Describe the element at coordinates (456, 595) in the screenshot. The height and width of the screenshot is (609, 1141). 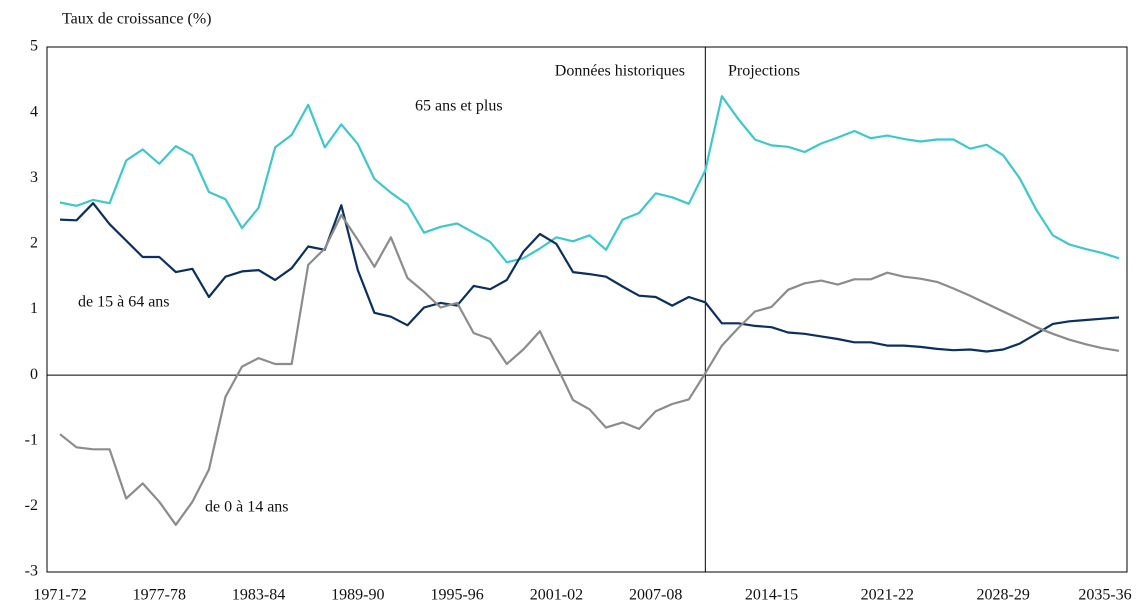
I see `x-tick-label: 1995-96` at that location.